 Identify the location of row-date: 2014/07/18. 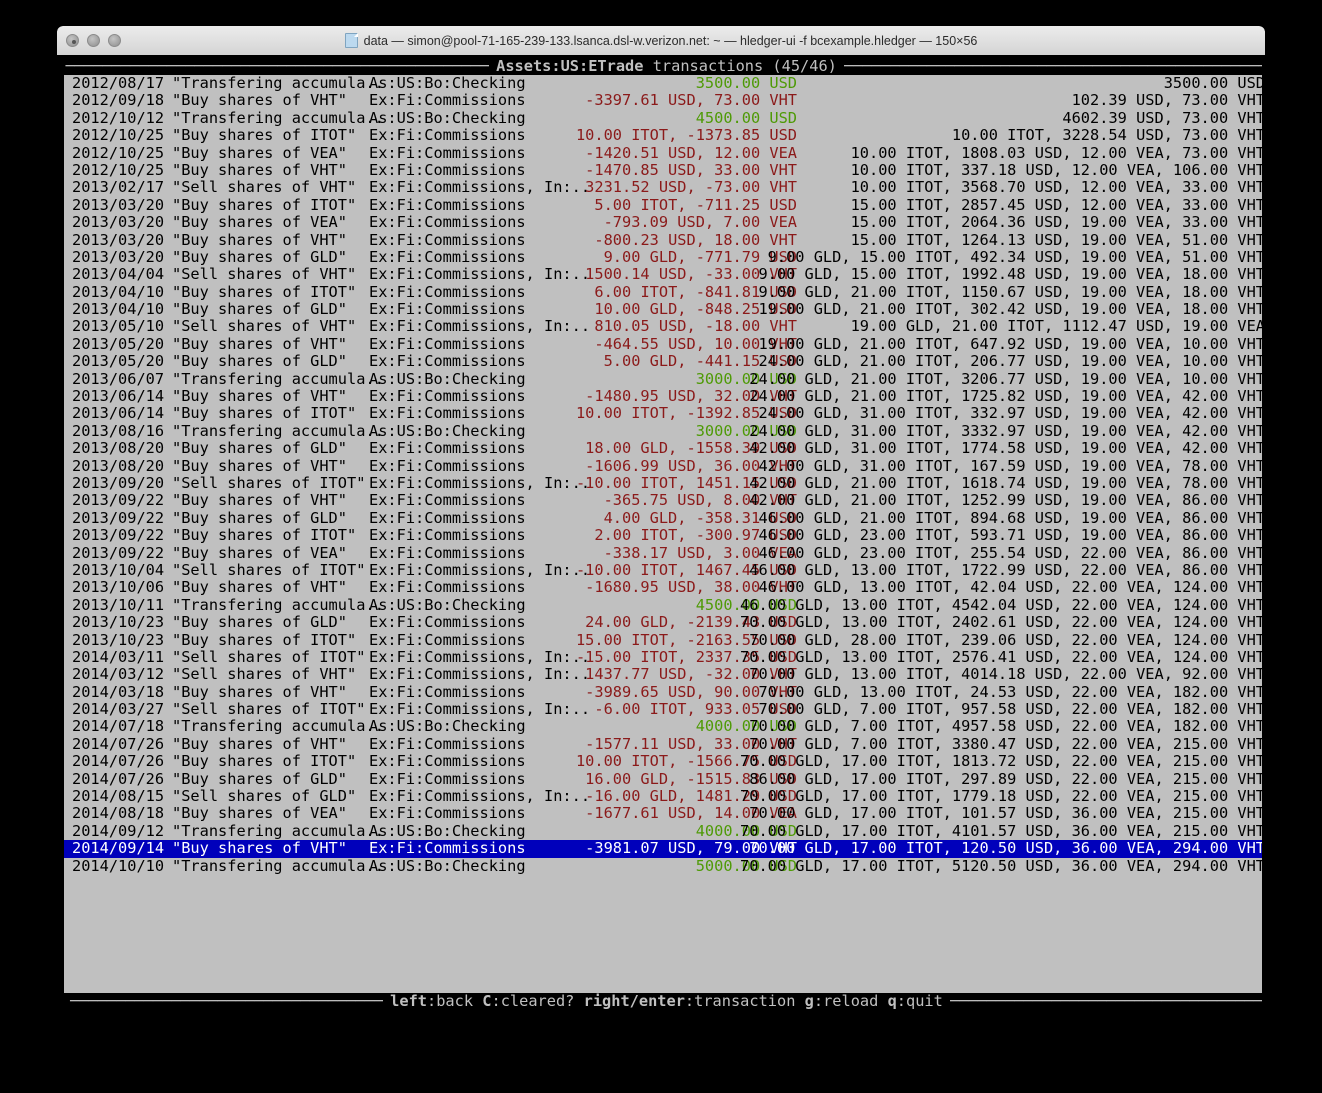
(118, 726).